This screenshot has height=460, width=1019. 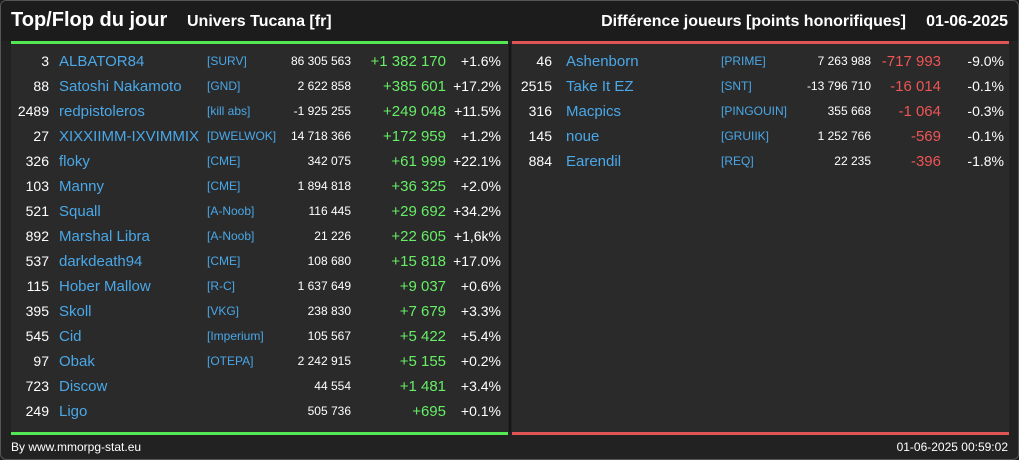 I want to click on alliance-link: [R-C], so click(x=221, y=286).